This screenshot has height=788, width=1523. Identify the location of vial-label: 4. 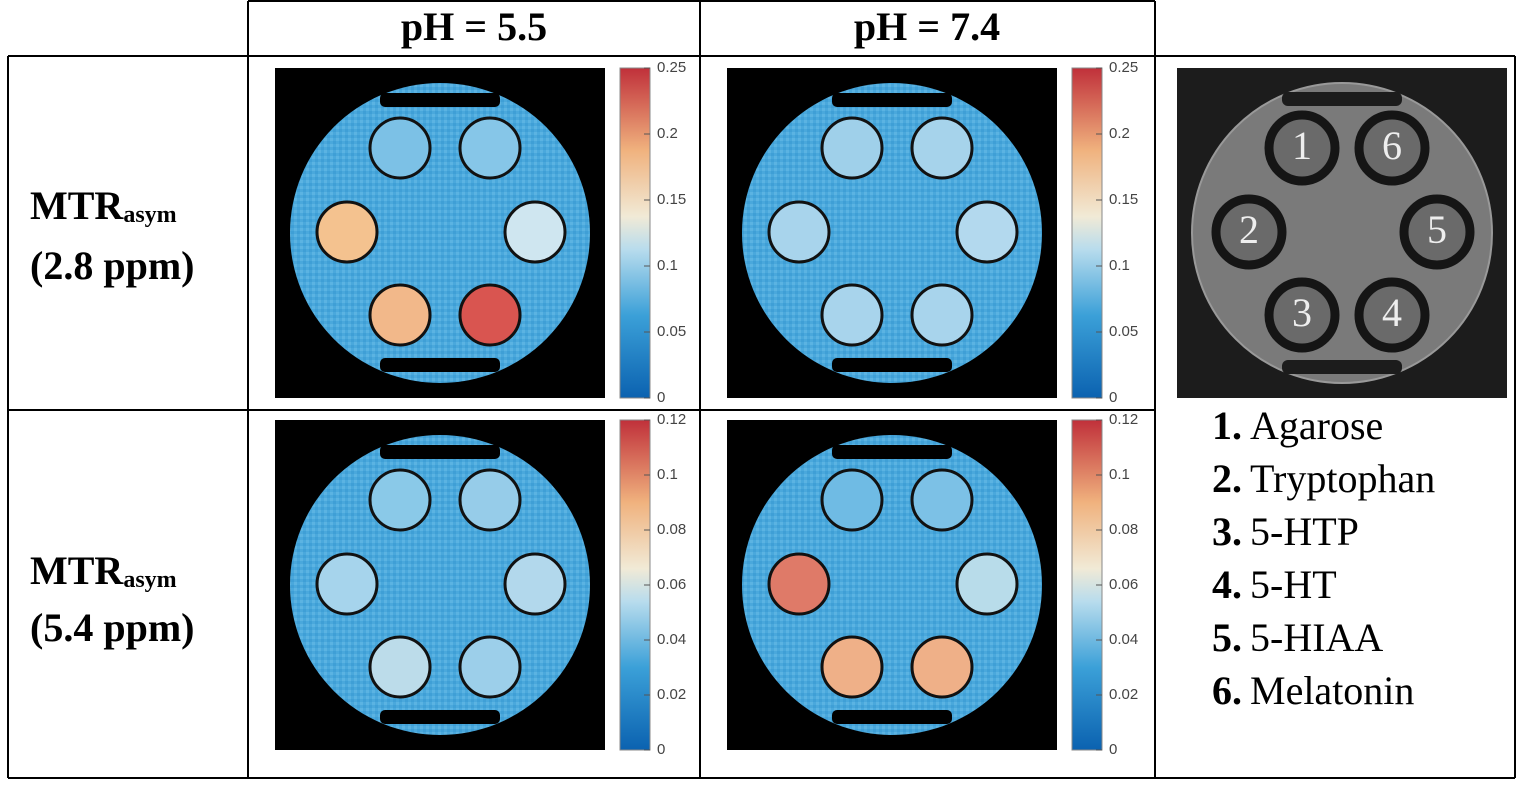
(1392, 312).